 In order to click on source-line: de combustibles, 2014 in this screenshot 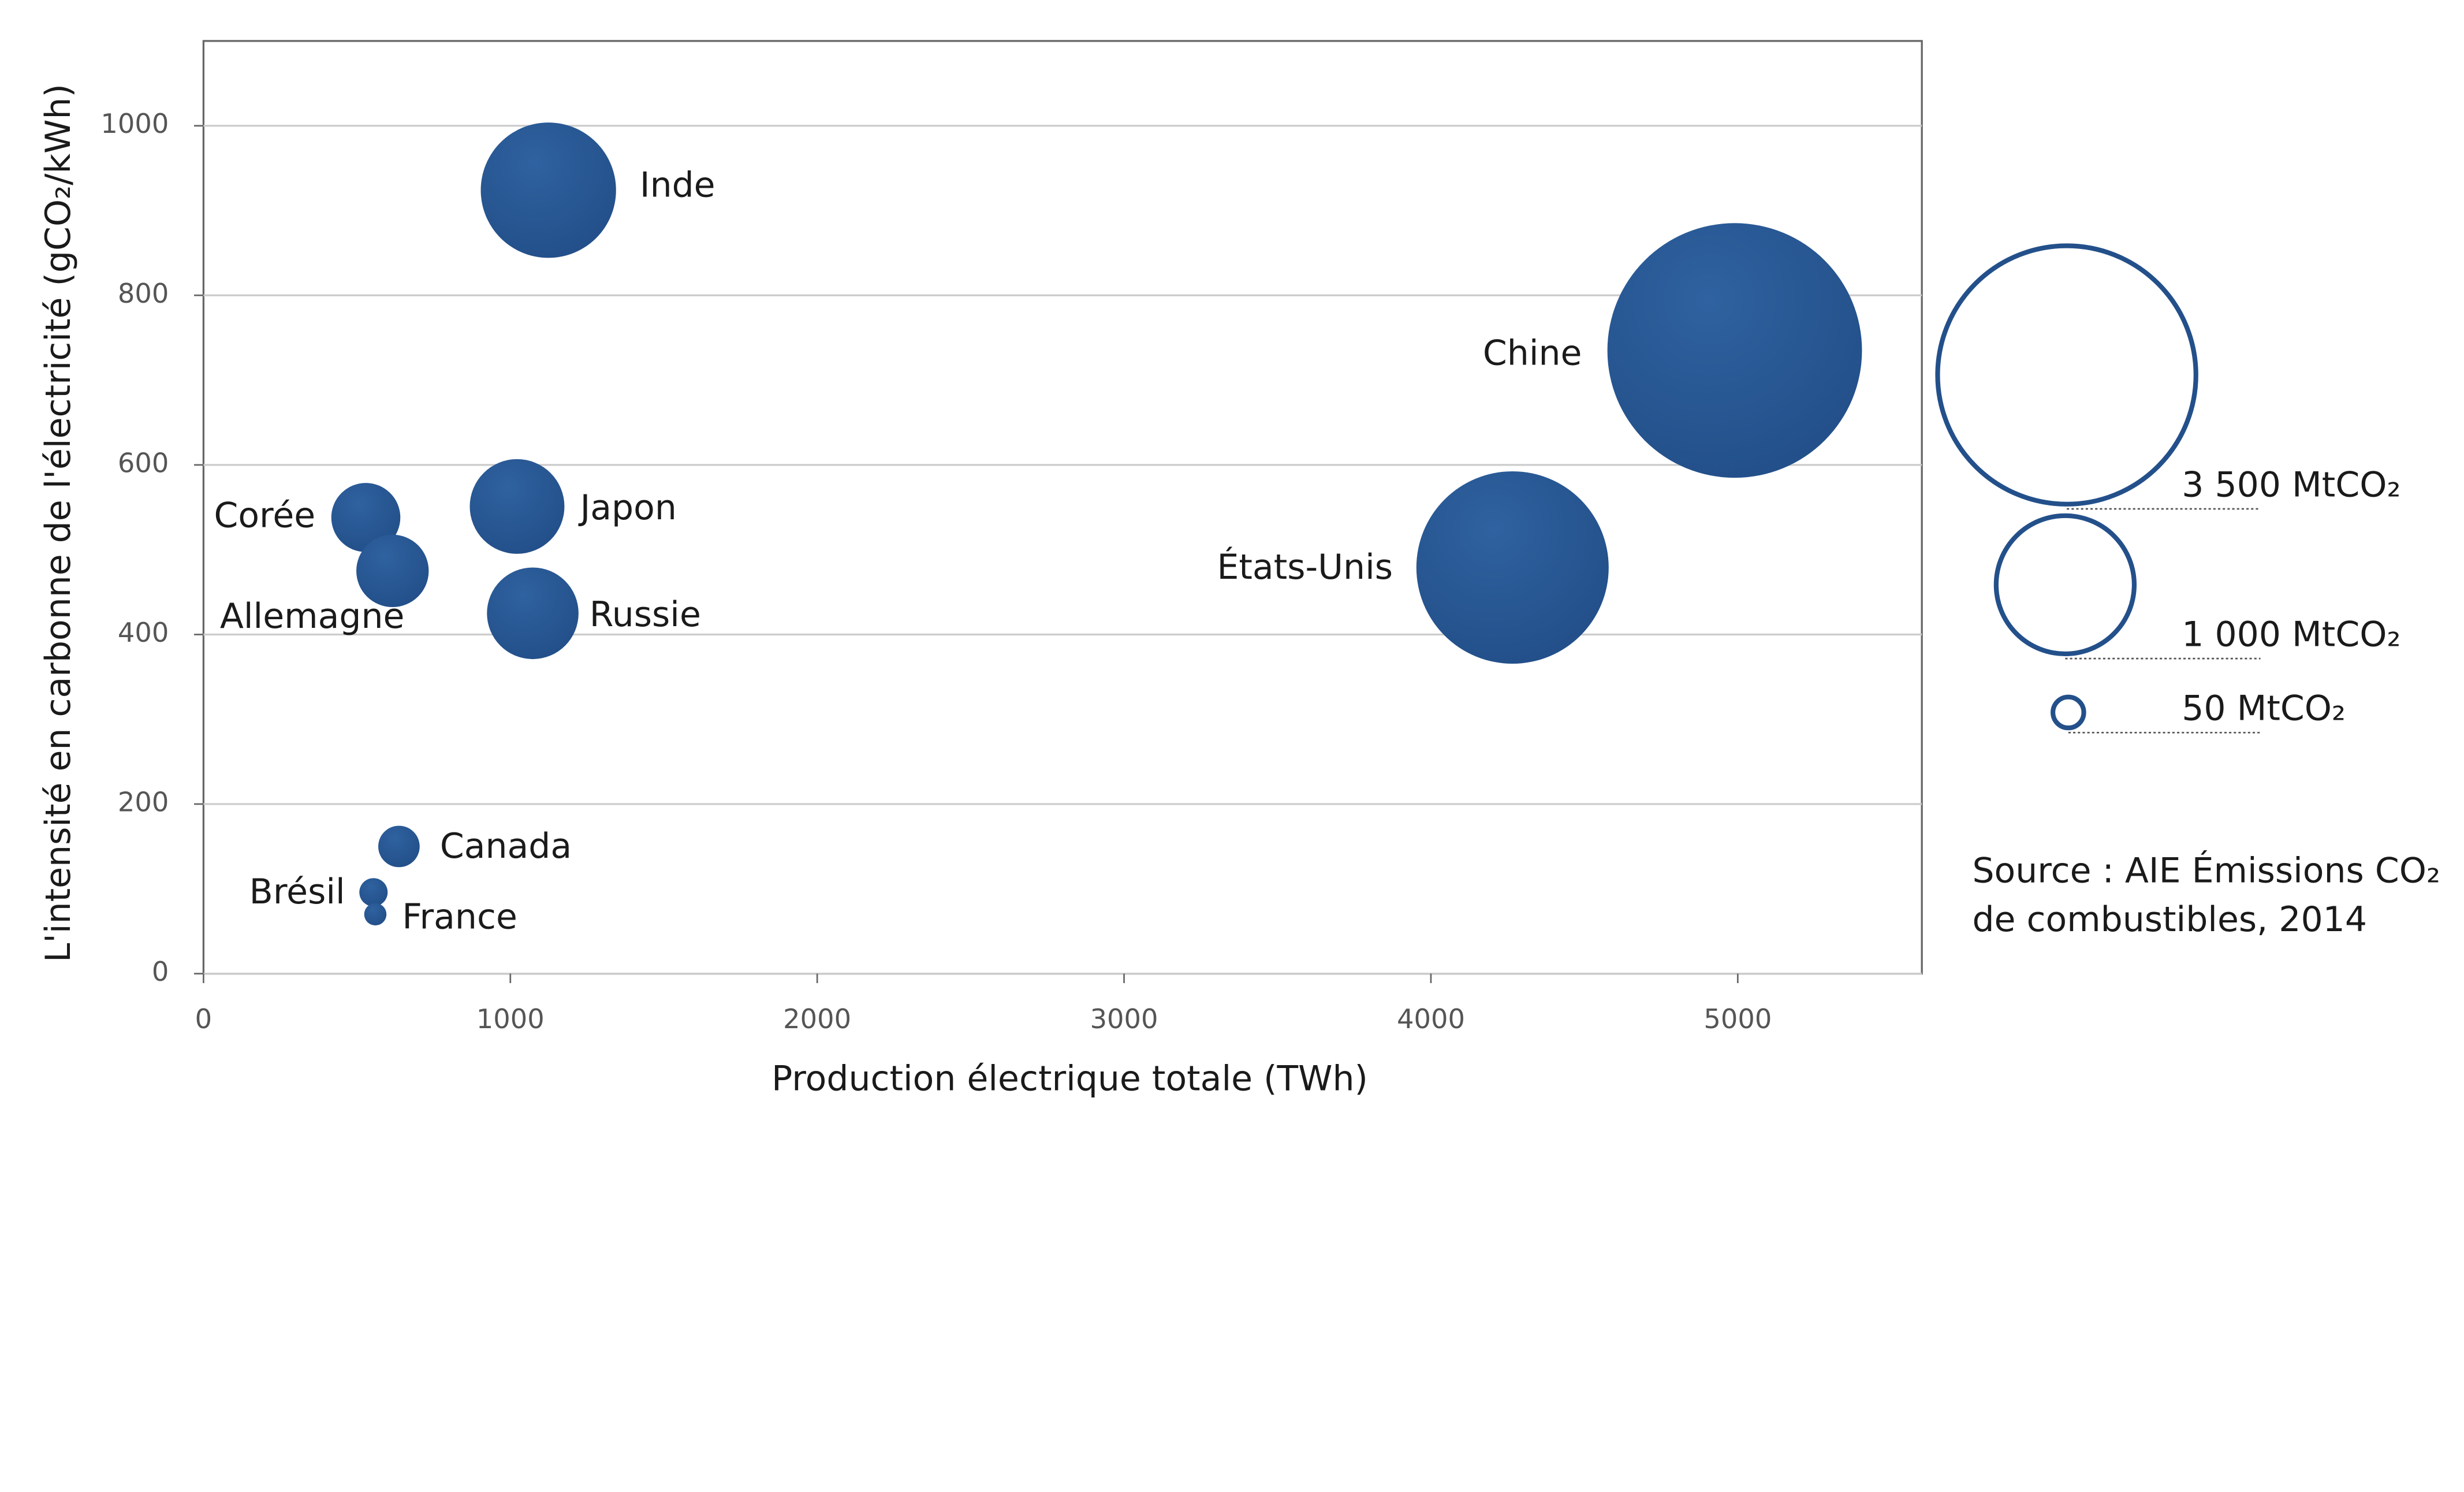, I will do `click(2169, 919)`.